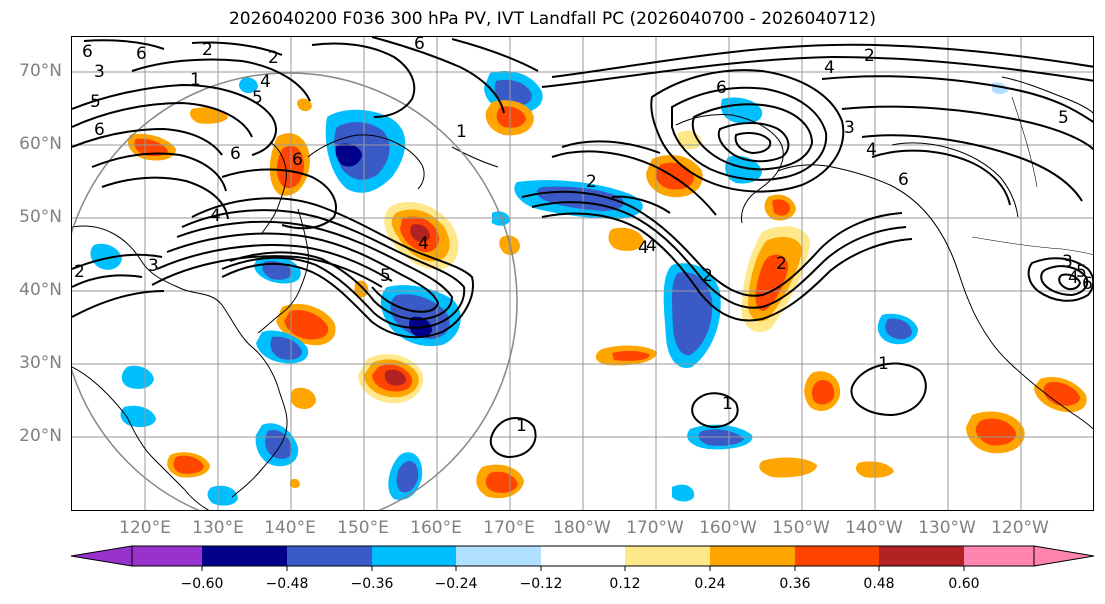 This screenshot has height=604, width=1105. Describe the element at coordinates (947, 528) in the screenshot. I see `lon-label-130w: 130°W` at that location.